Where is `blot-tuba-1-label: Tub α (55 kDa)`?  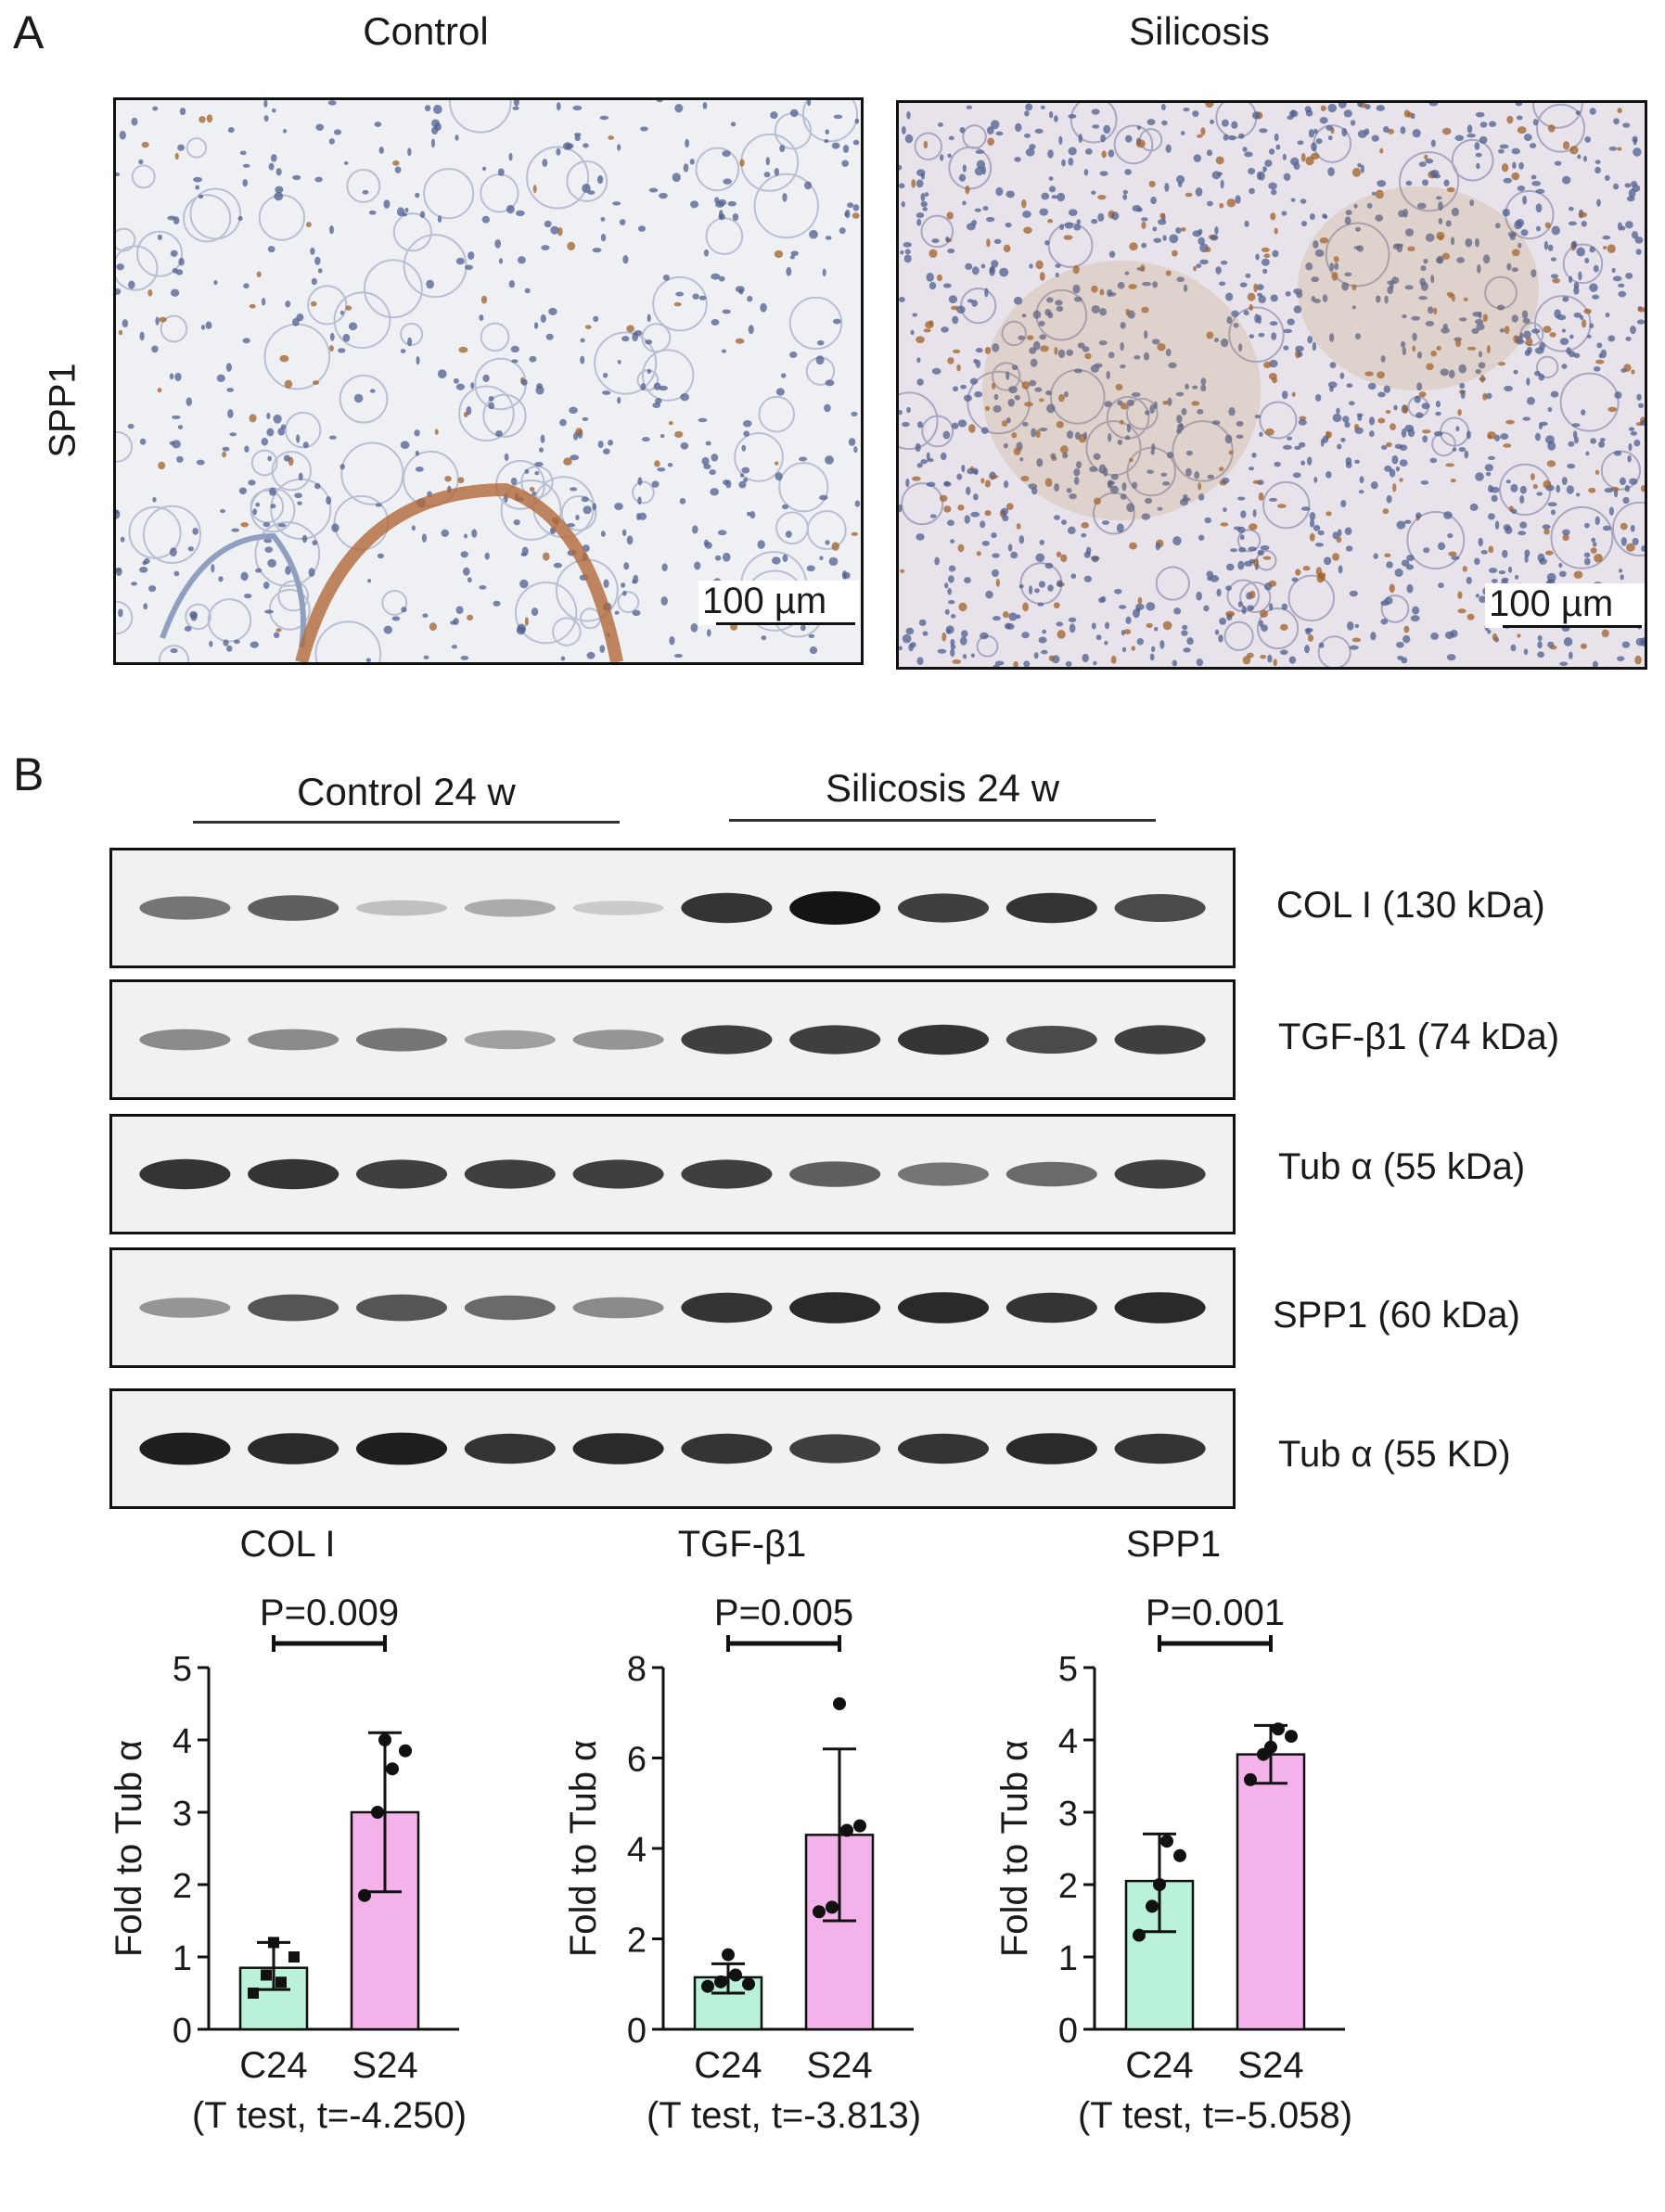 blot-tuba-1-label: Tub α (55 kDa) is located at coordinates (1402, 1166).